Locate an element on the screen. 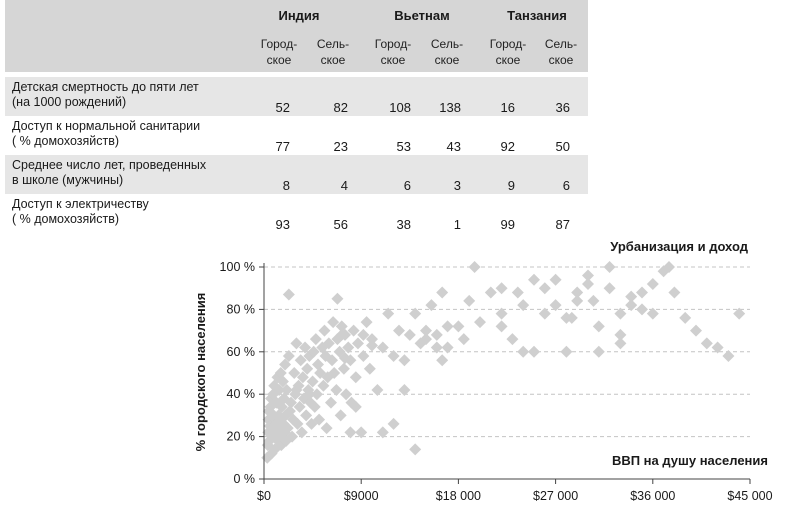  cell-value: 77 is located at coordinates (282, 146).